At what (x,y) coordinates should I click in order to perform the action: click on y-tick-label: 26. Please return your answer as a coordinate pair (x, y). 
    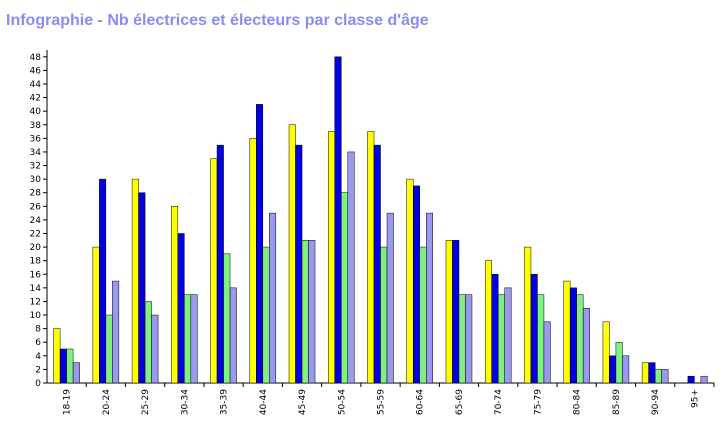
    Looking at the image, I should click on (36, 207).